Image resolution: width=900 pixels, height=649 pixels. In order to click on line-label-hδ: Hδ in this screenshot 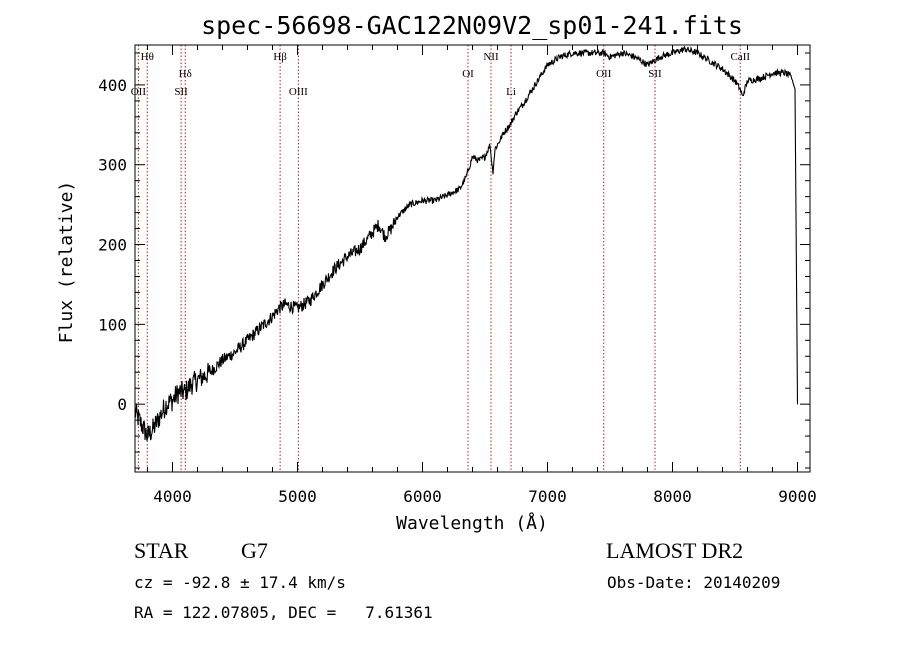, I will do `click(185, 74)`.